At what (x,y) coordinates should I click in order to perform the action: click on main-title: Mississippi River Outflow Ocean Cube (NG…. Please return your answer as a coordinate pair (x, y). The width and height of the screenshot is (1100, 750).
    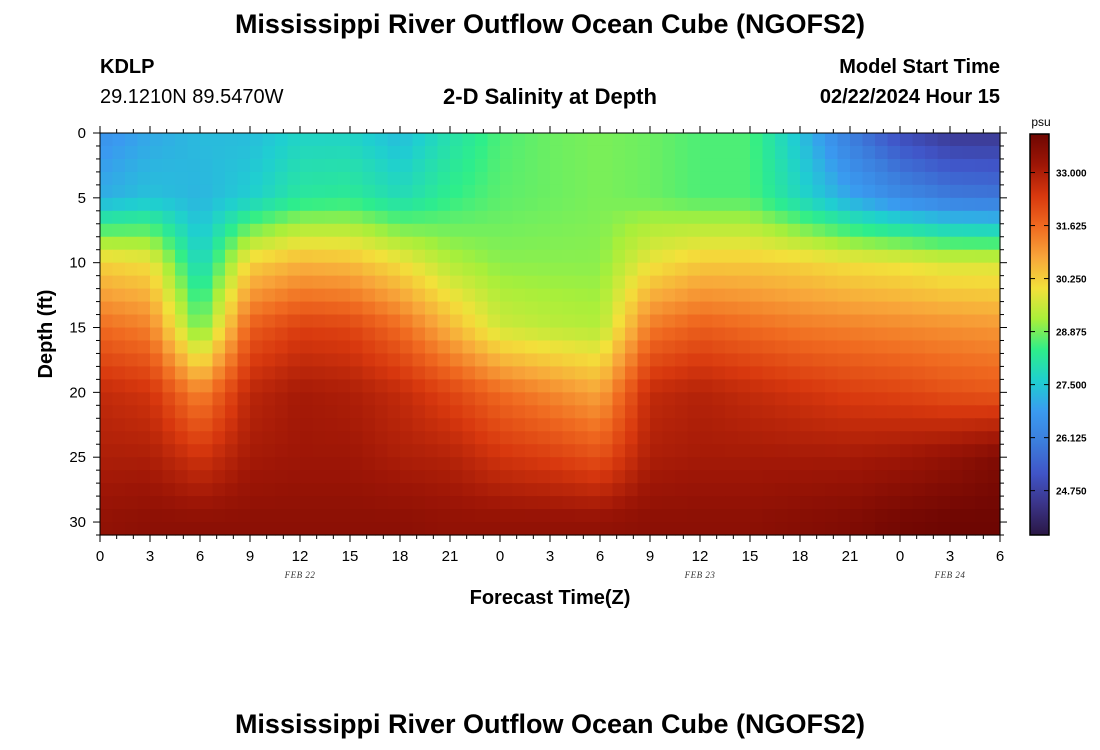
    Looking at the image, I should click on (550, 24).